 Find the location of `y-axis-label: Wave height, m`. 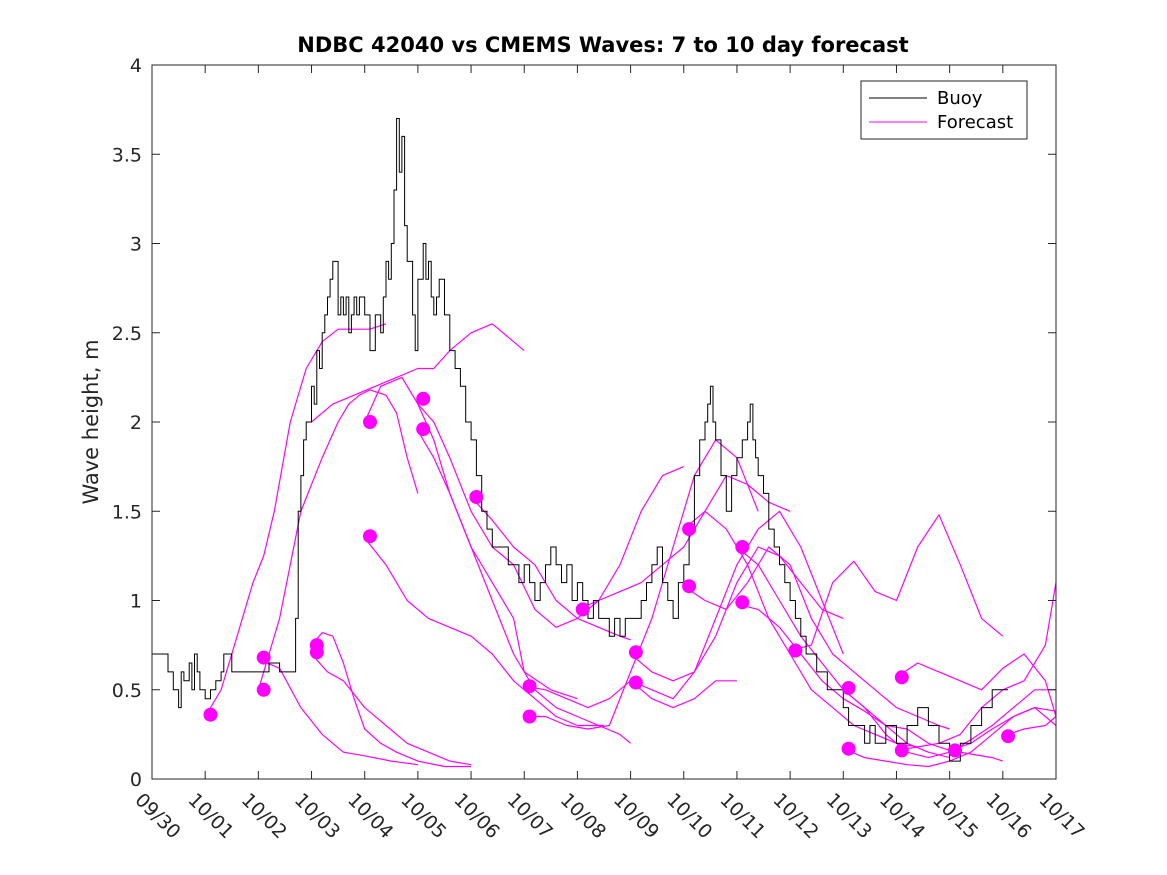

y-axis-label: Wave height, m is located at coordinates (91, 421).